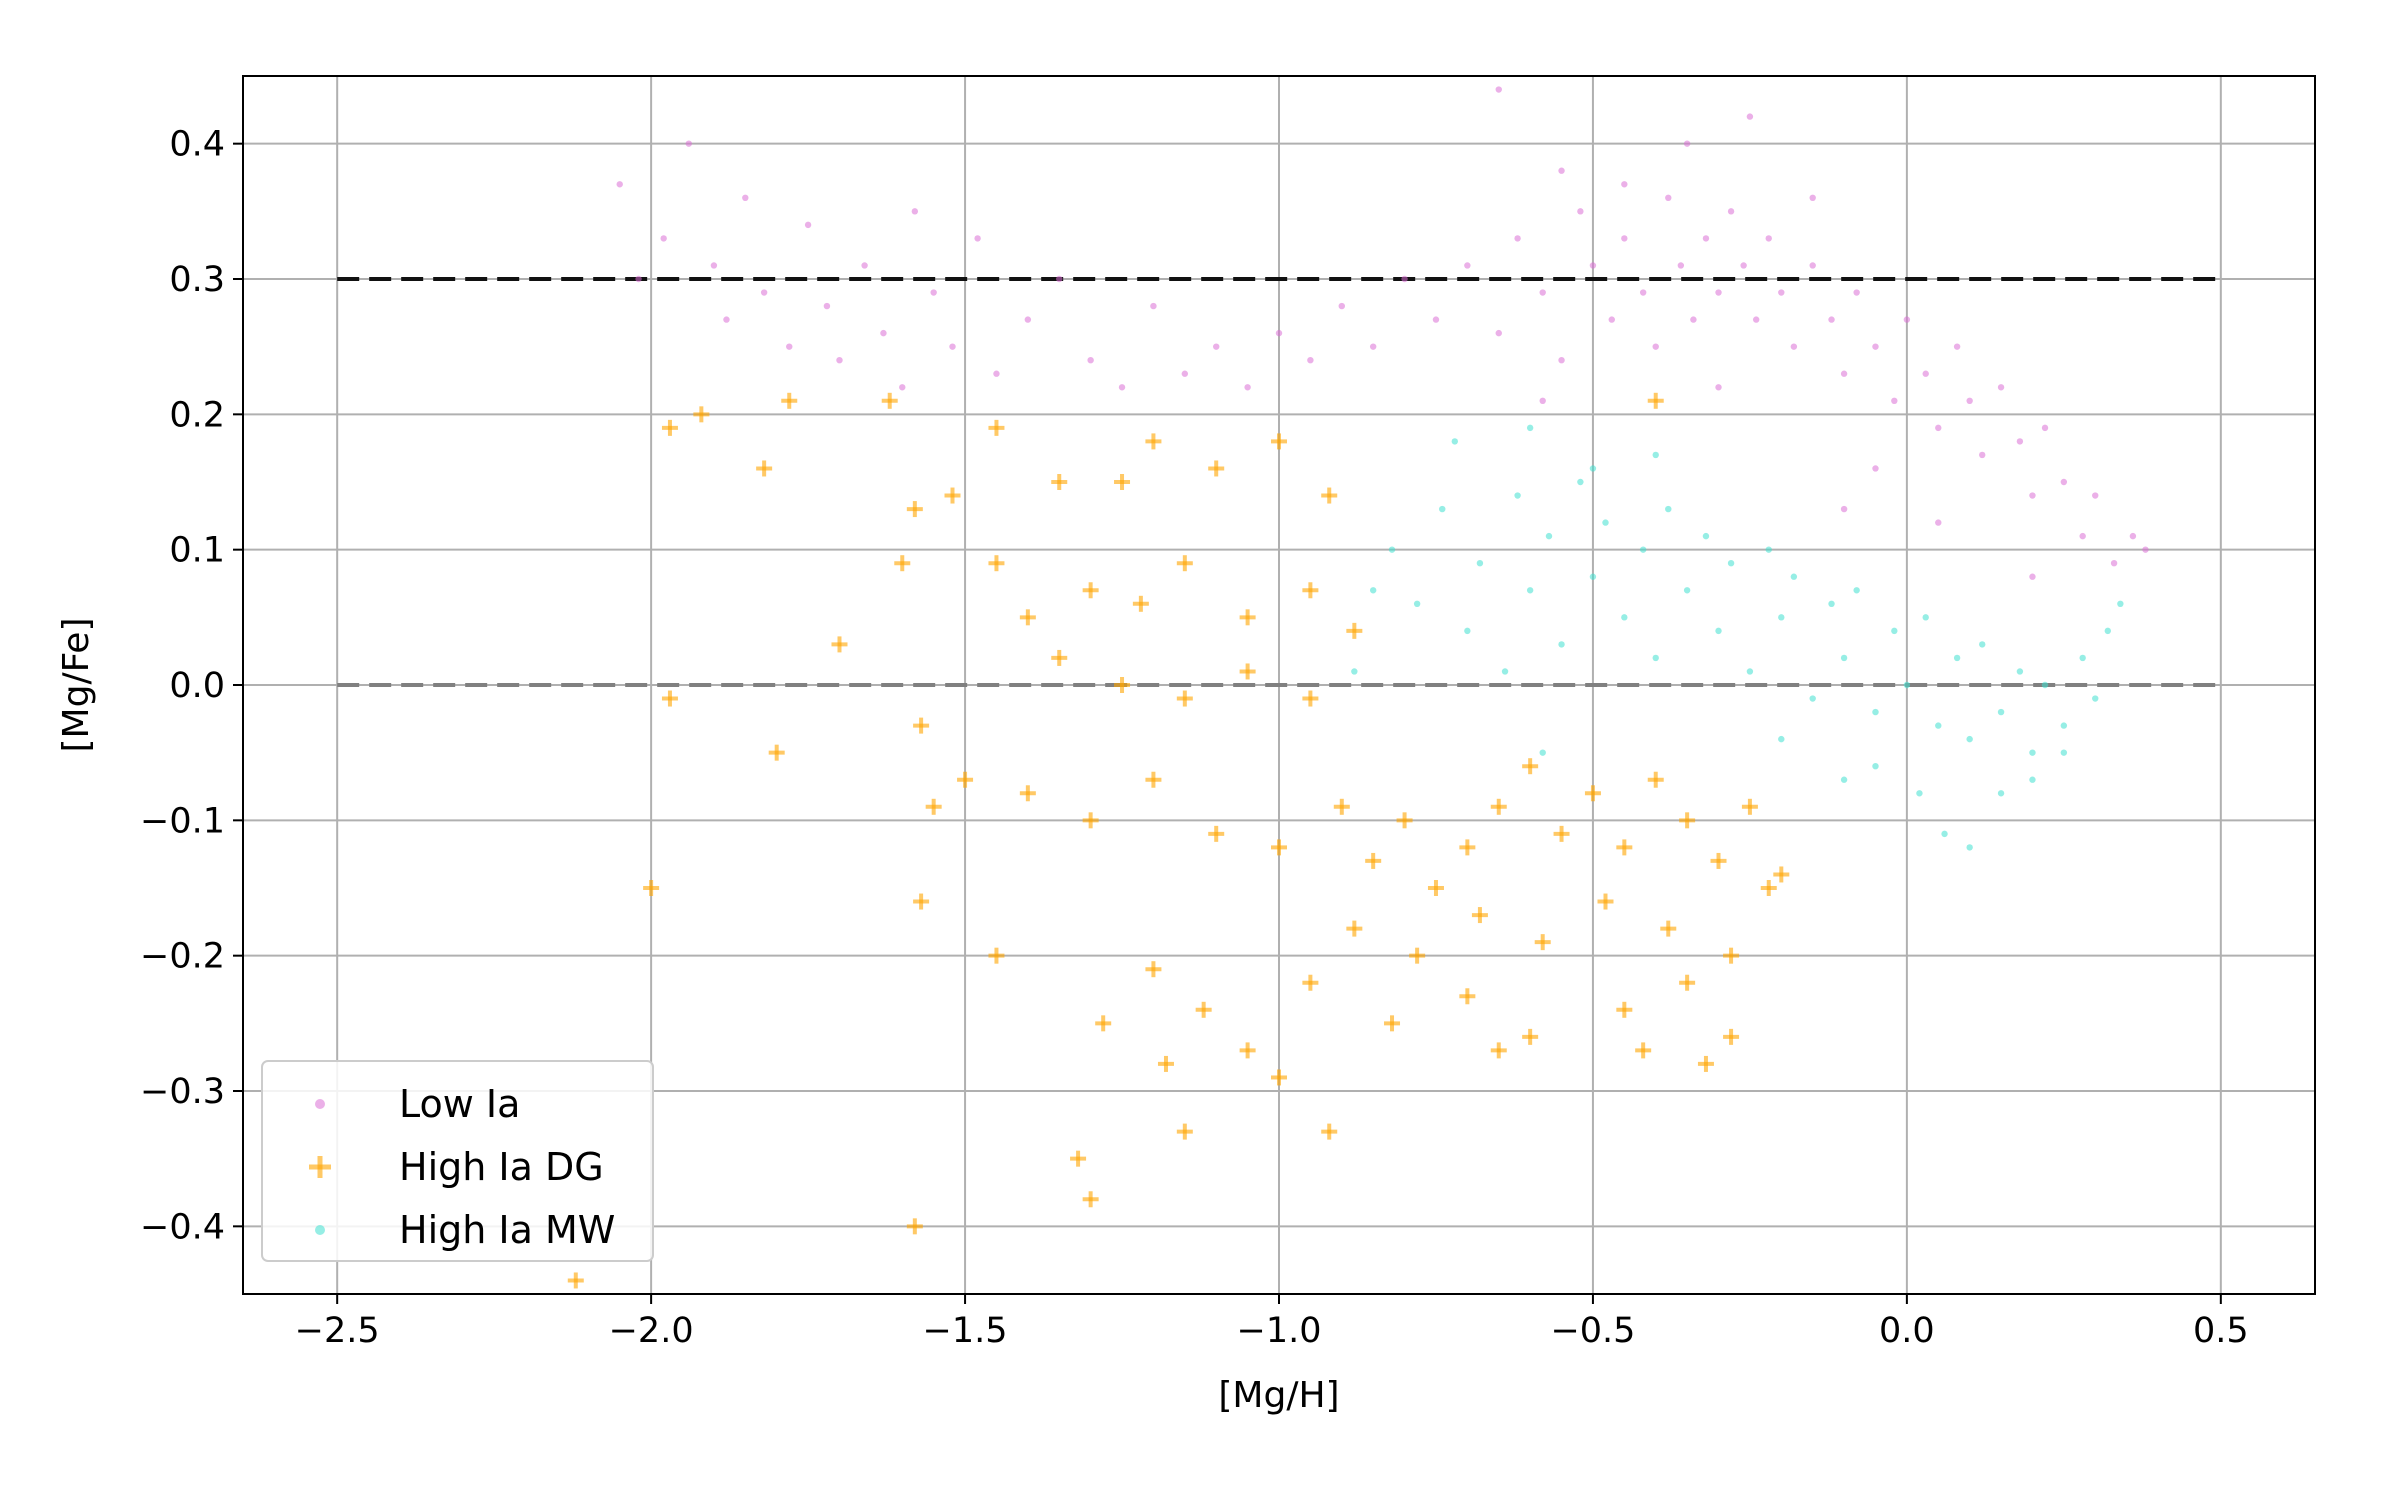 This screenshot has width=2400, height=1500. What do you see at coordinates (965, 1331) in the screenshot?
I see `x-tick-label: −1.5` at bounding box center [965, 1331].